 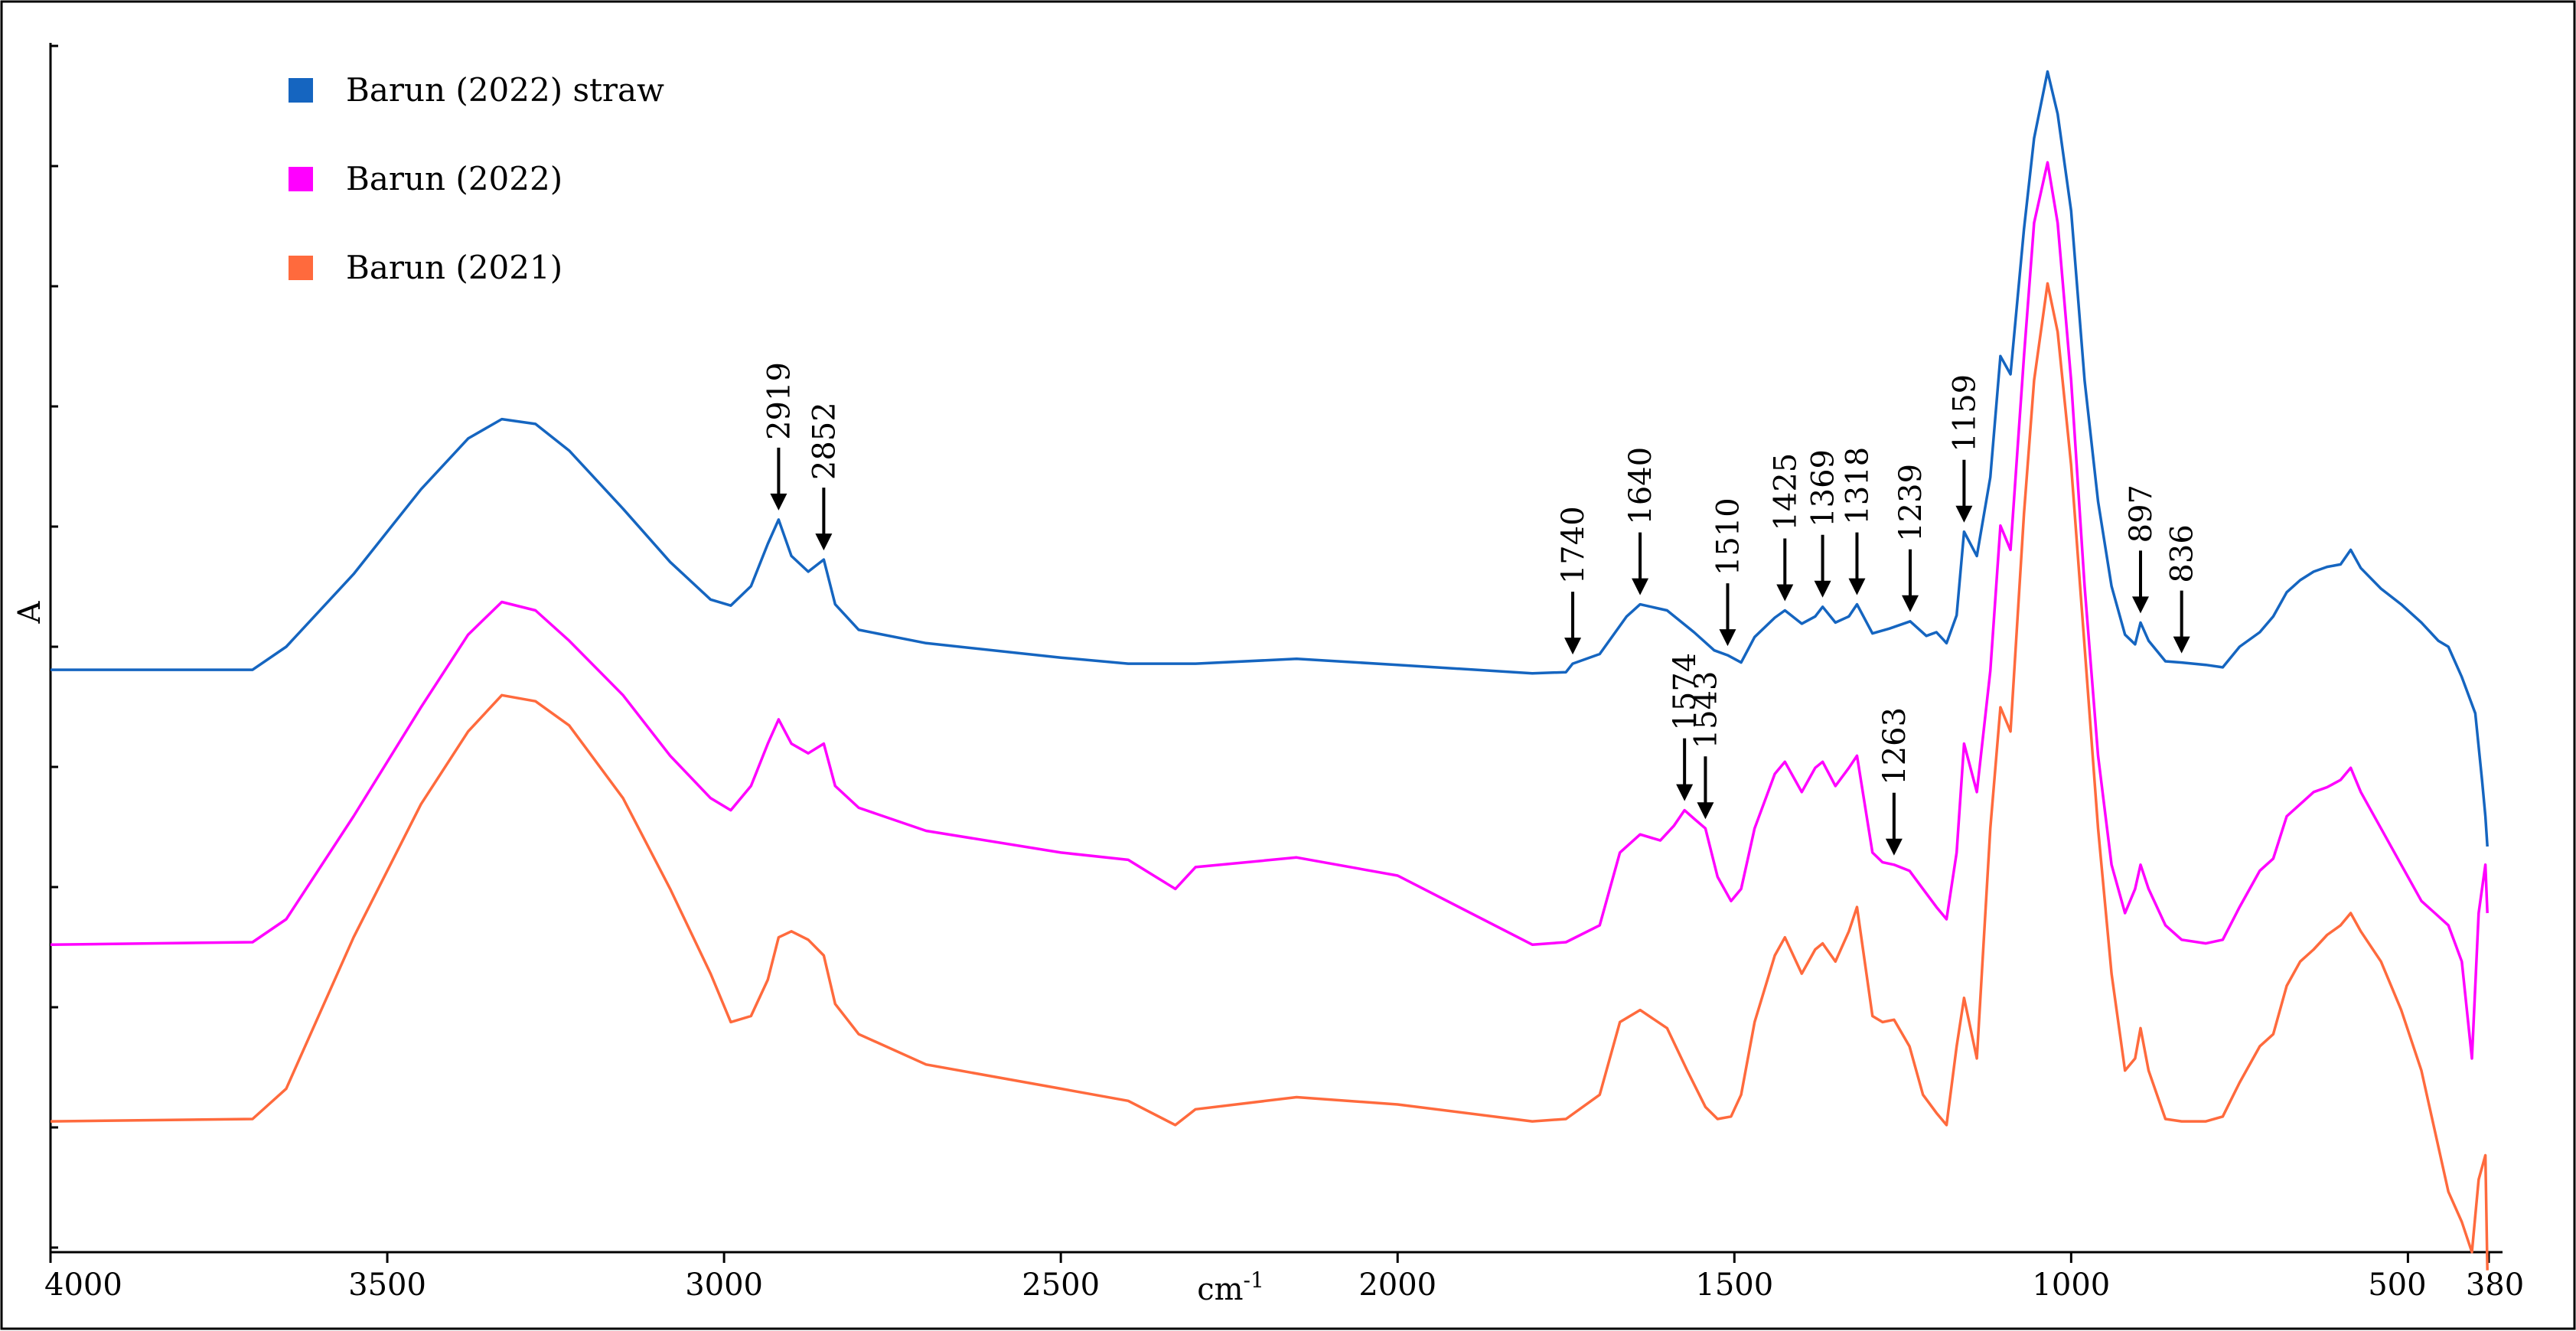 What do you see at coordinates (387, 1285) in the screenshot?
I see `x-tick-label: 3500` at bounding box center [387, 1285].